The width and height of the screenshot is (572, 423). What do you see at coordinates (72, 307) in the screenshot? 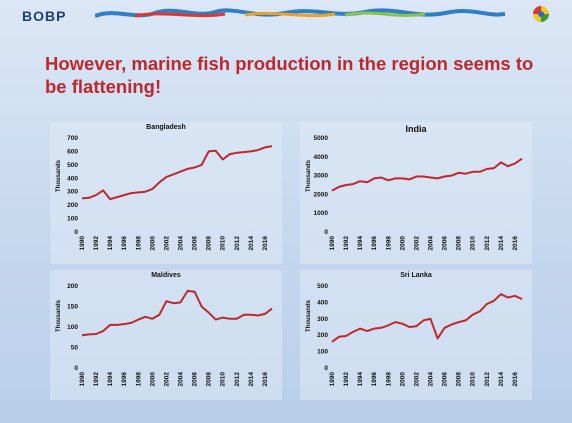
I see `y-tick-label: 150` at bounding box center [72, 307].